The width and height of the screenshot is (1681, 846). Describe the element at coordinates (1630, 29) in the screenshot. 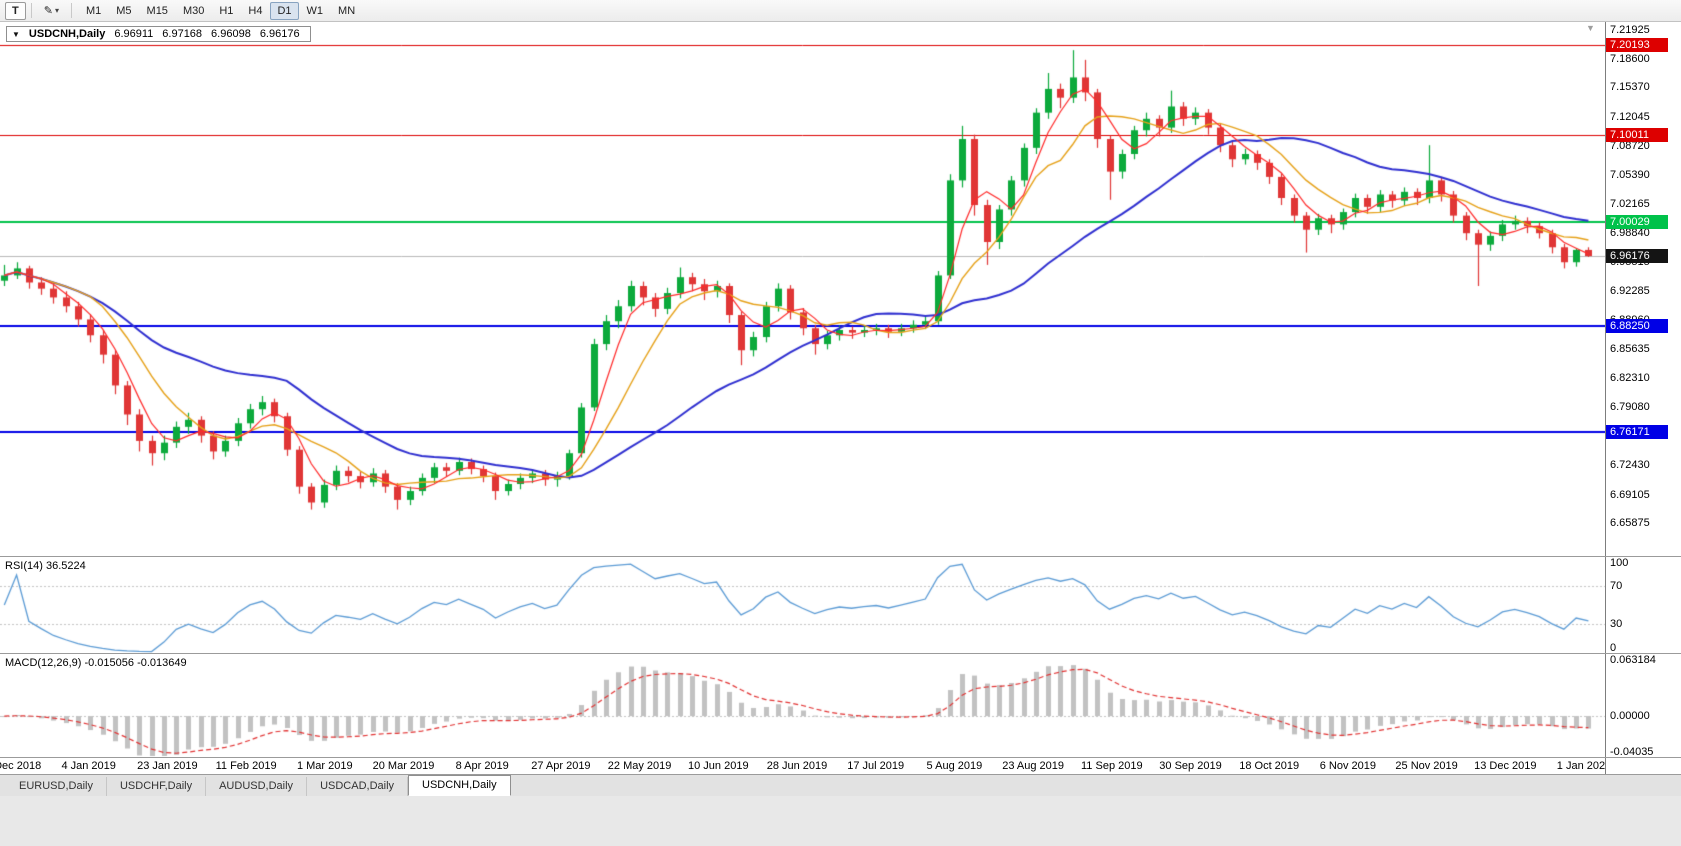

I see `price-axis-label: 7.21925` at that location.